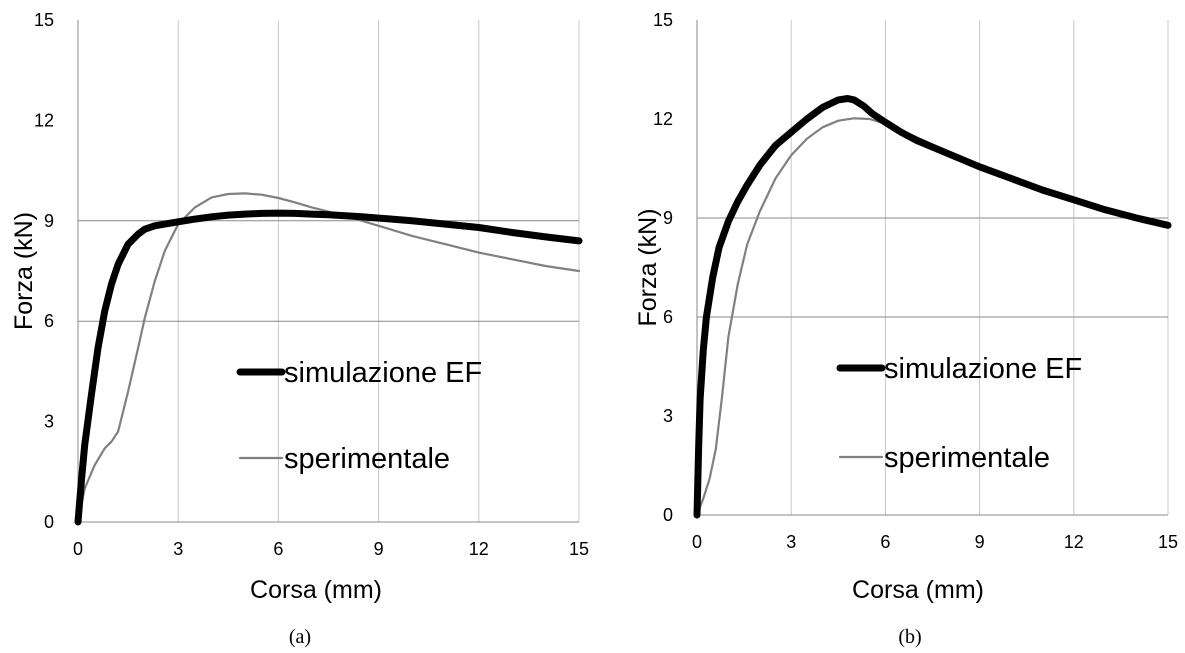 The image size is (1185, 653). Describe the element at coordinates (300, 637) in the screenshot. I see `panel-caption: (a)` at that location.